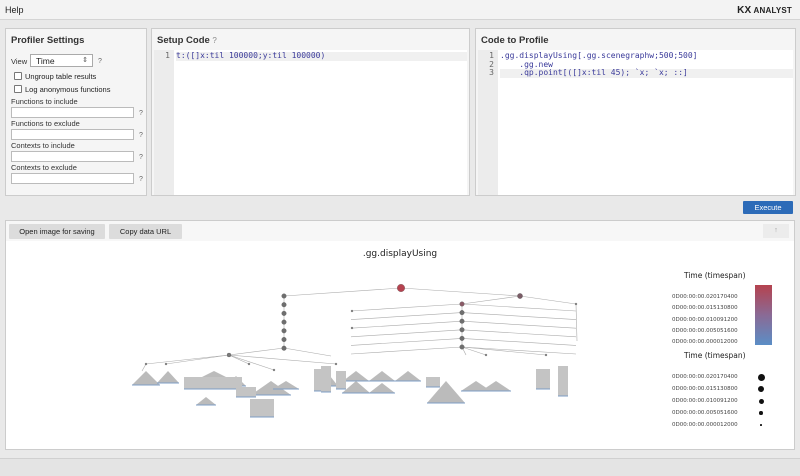 Image resolution: width=800 pixels, height=476 pixels. What do you see at coordinates (72, 134) in the screenshot?
I see `functions-exclude-input` at bounding box center [72, 134].